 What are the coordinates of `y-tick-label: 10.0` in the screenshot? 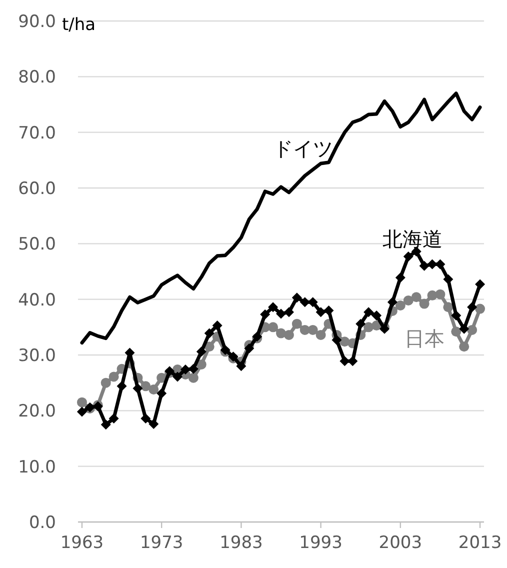 It's located at (37, 467).